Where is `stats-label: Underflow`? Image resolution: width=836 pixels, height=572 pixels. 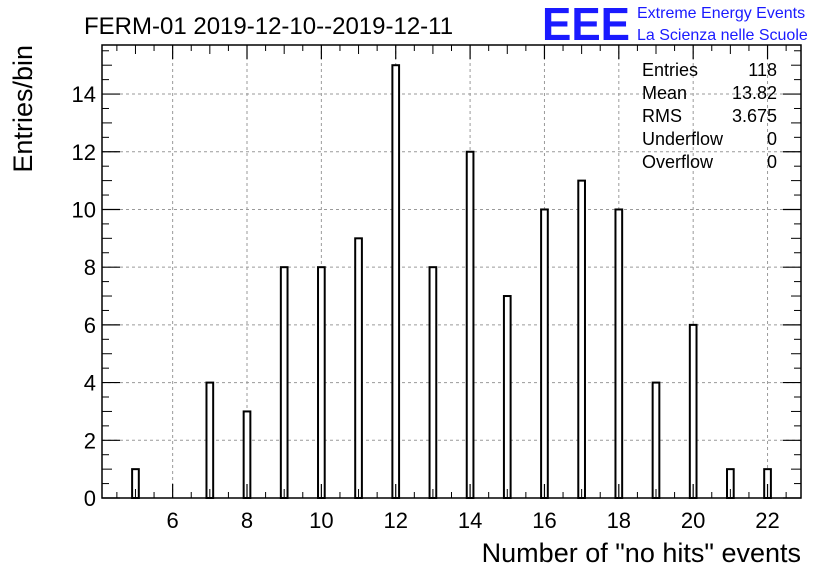 stats-label: Underflow is located at coordinates (683, 139).